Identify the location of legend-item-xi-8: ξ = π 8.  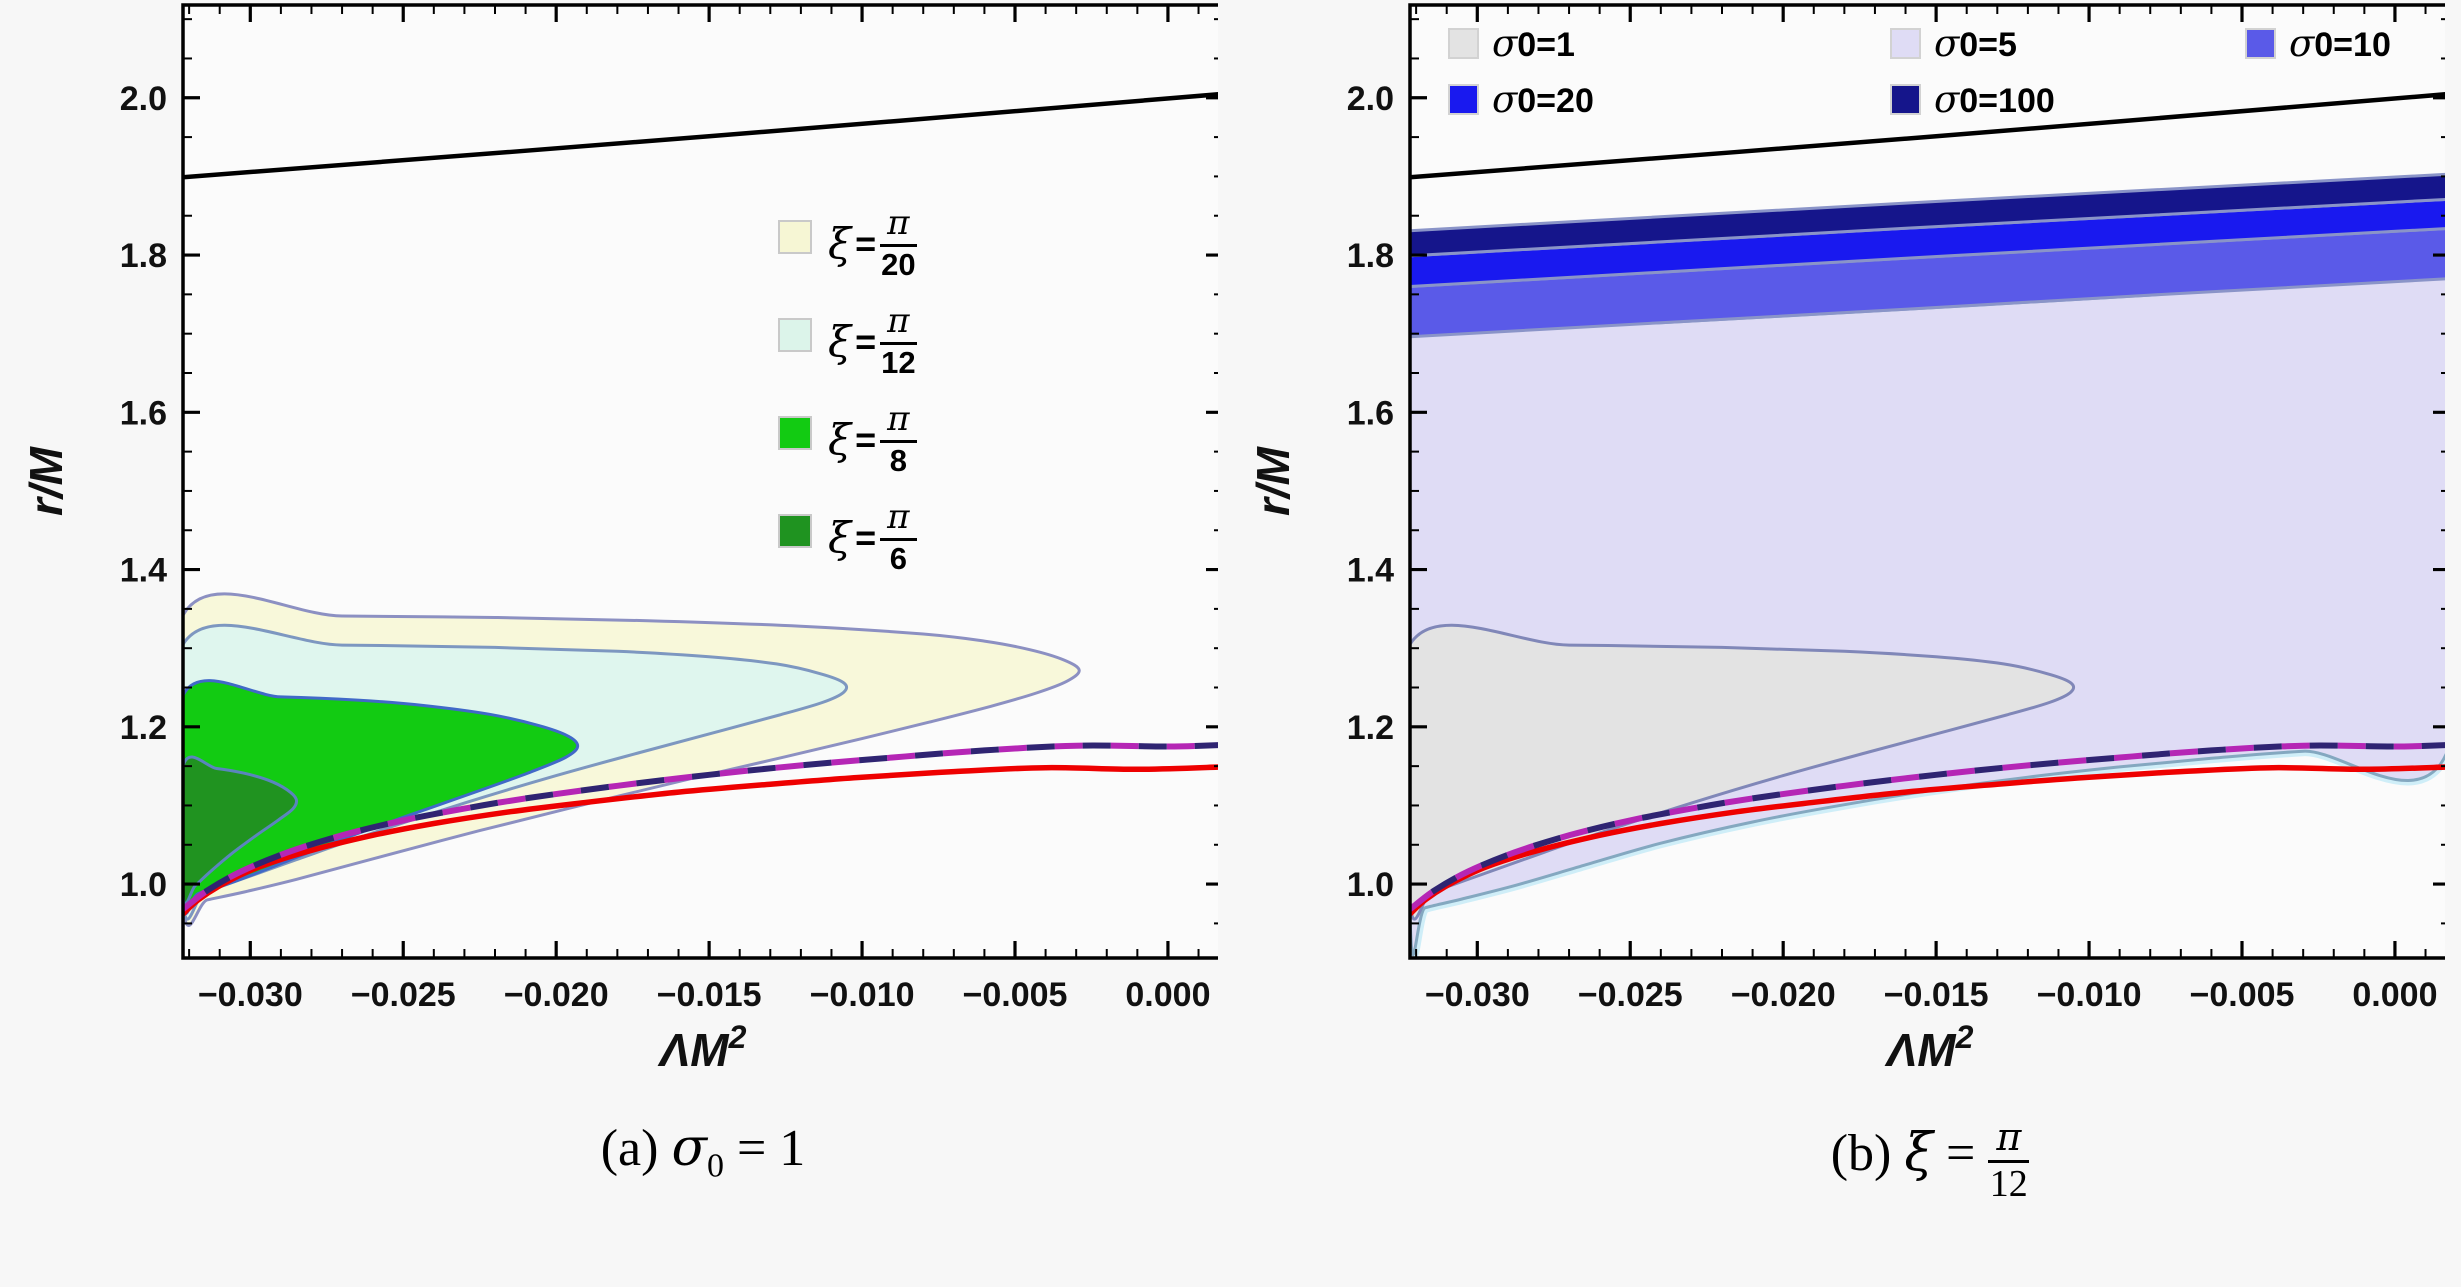
(847, 439).